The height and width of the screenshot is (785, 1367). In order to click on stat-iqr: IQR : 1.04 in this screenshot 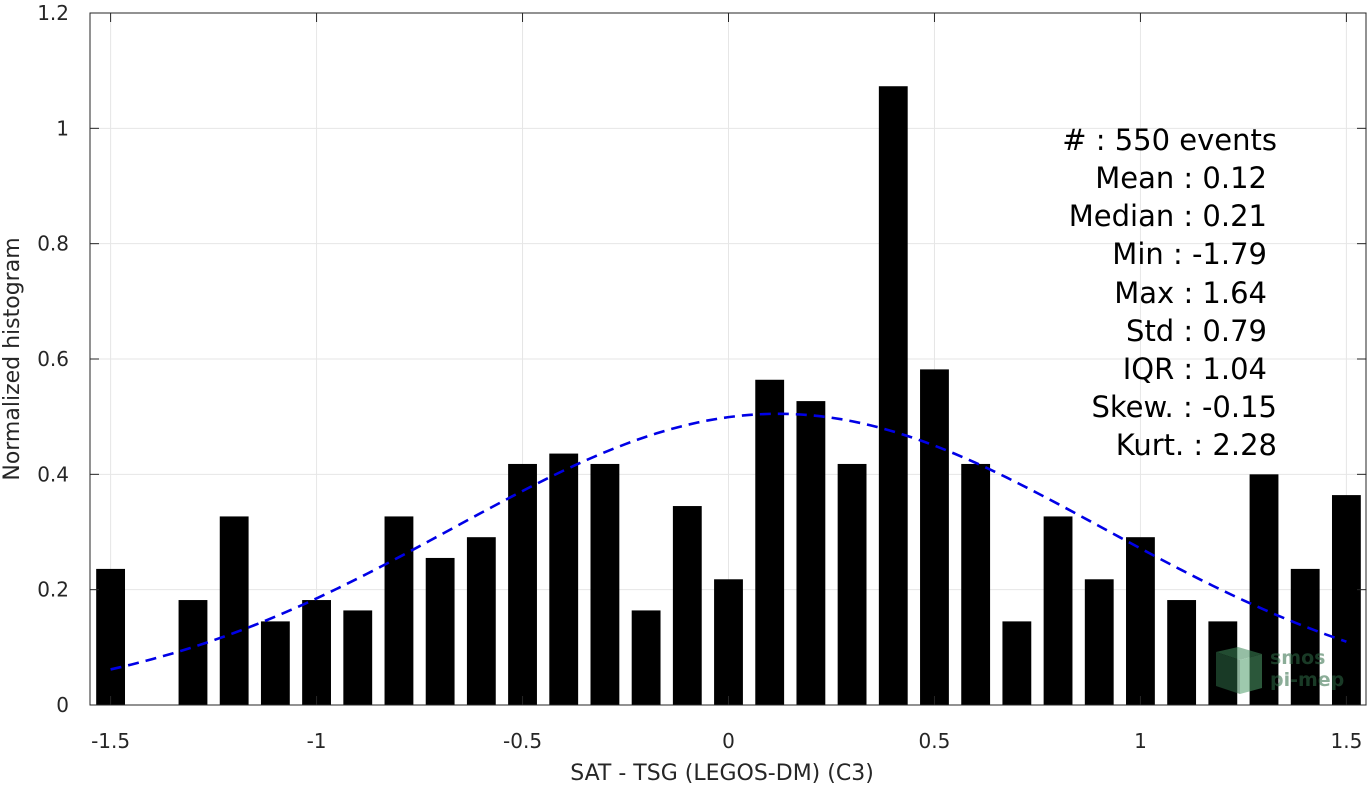, I will do `click(1195, 369)`.